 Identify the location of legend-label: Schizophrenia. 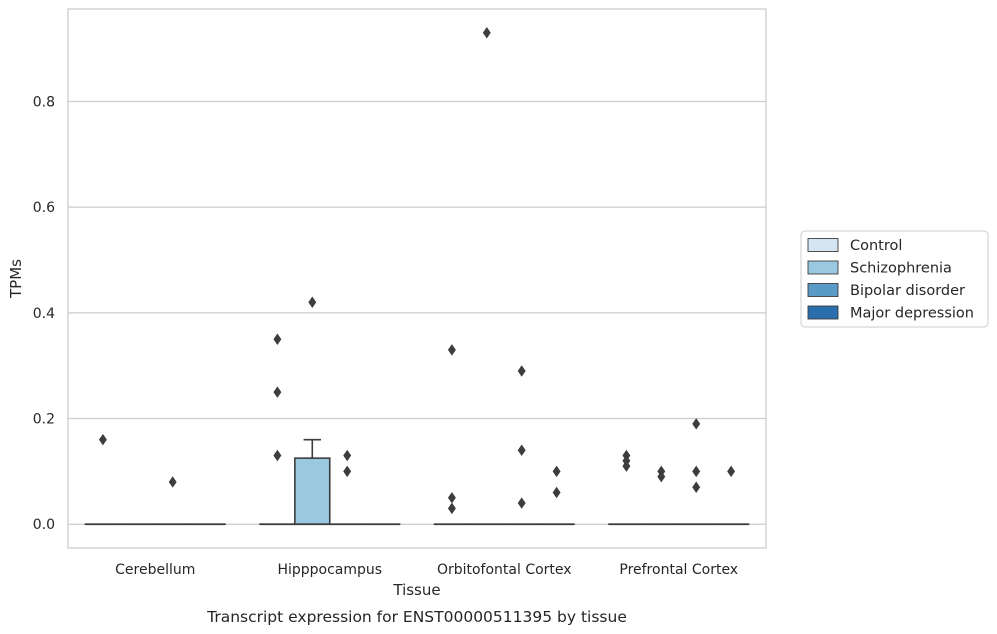
(901, 269).